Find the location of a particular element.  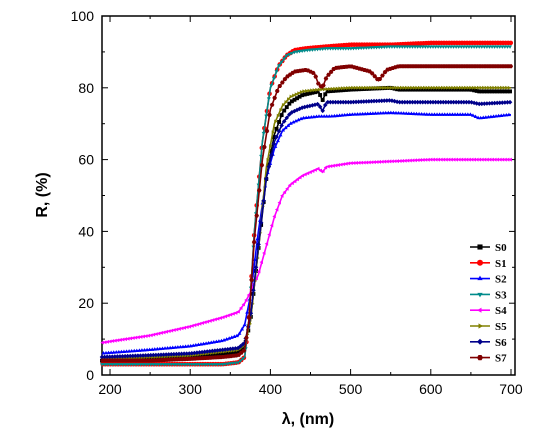

legend-item-S0: S0 is located at coordinates (488, 248).